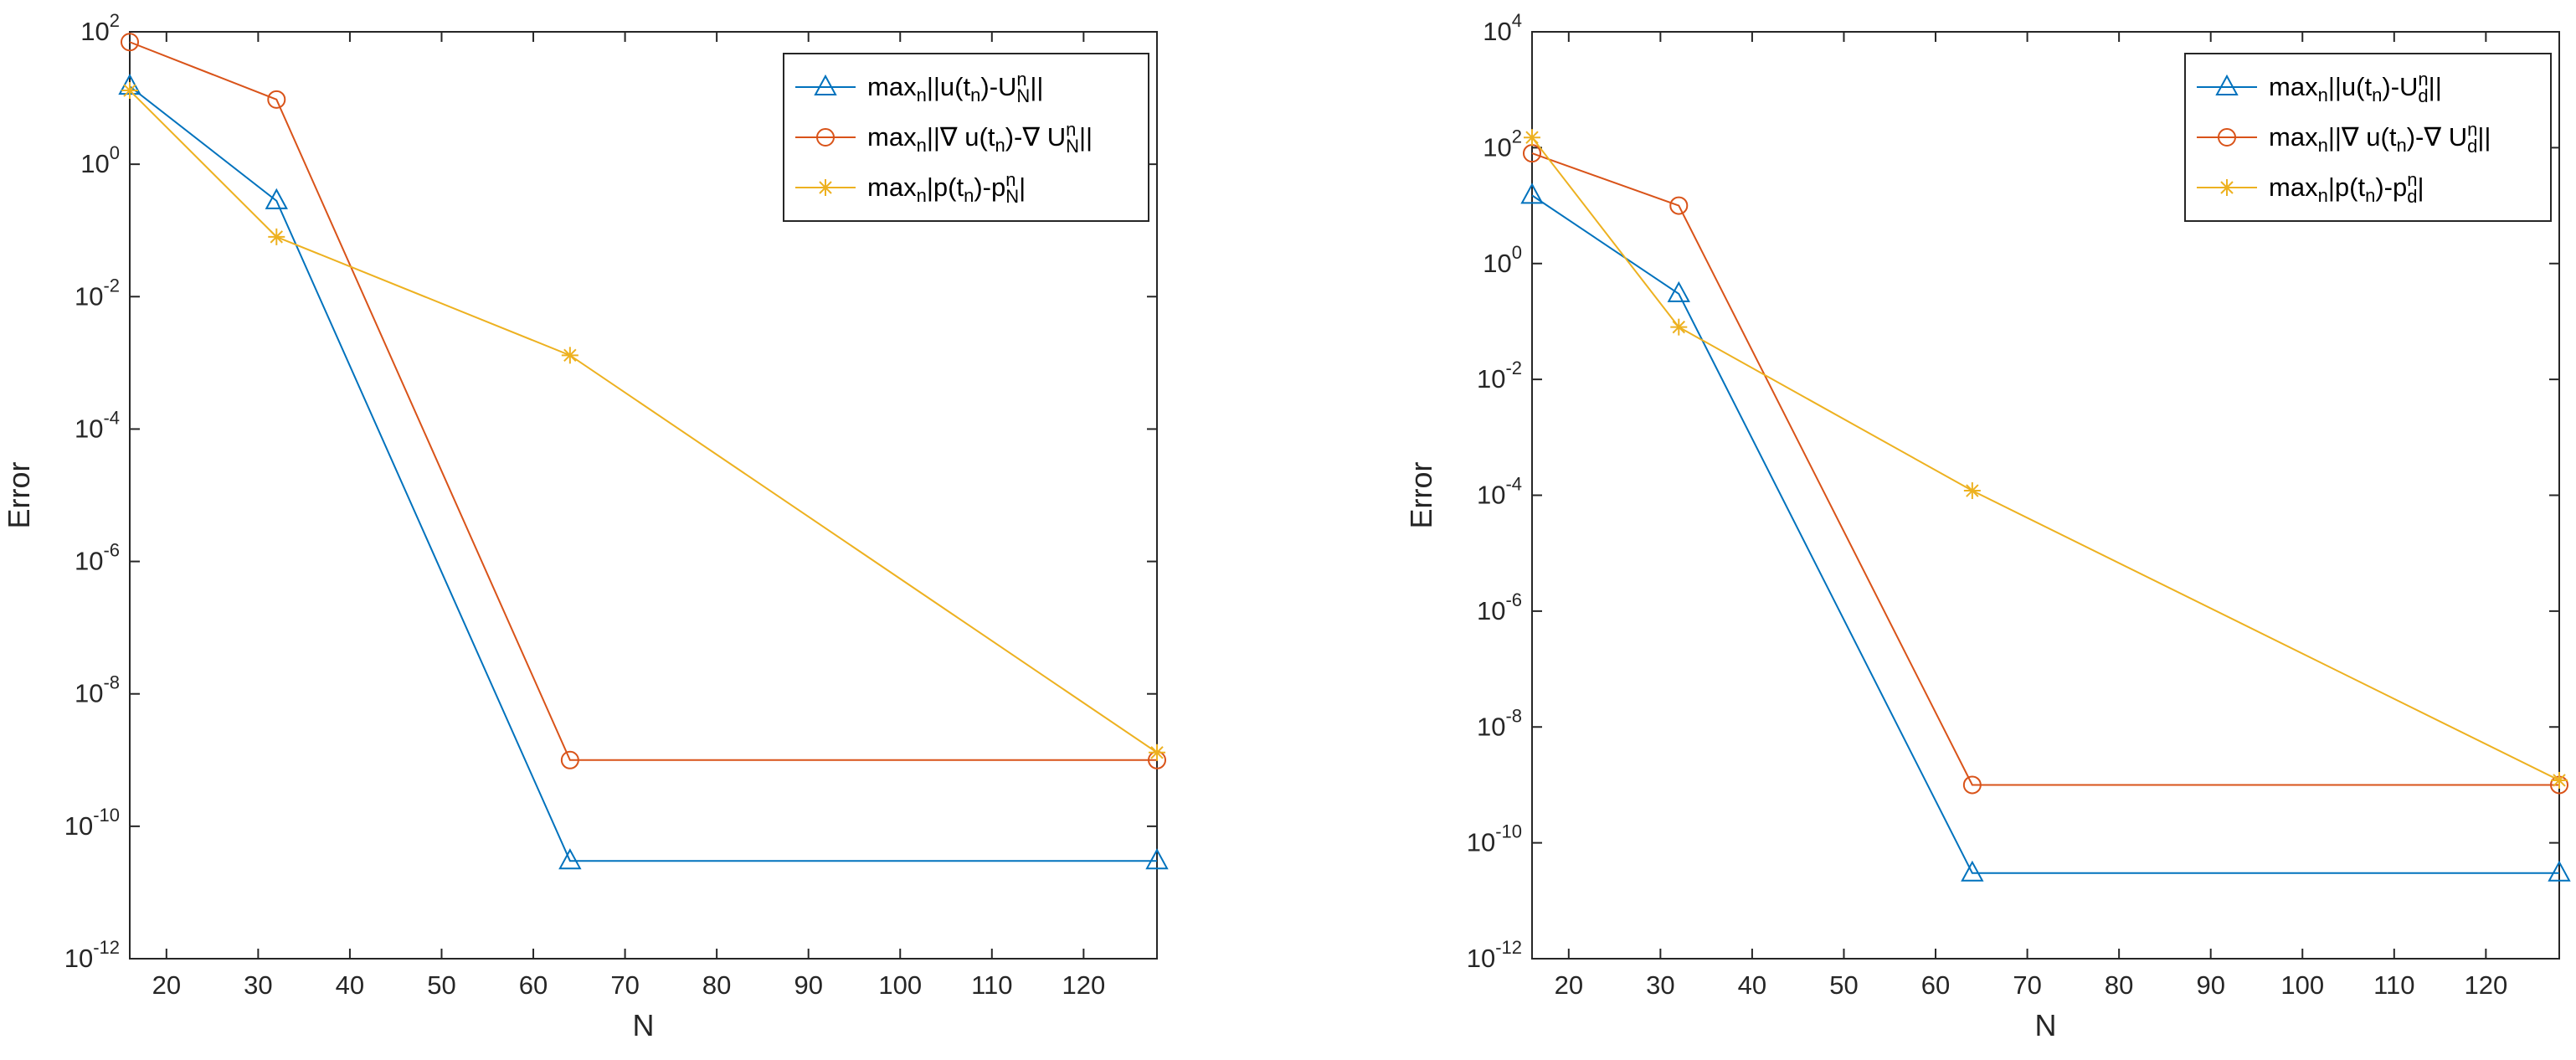 This screenshot has height=1060, width=2576. What do you see at coordinates (2380, 138) in the screenshot?
I see `legend-label: maxn||∇ u(tn)-∇ Un d||` at bounding box center [2380, 138].